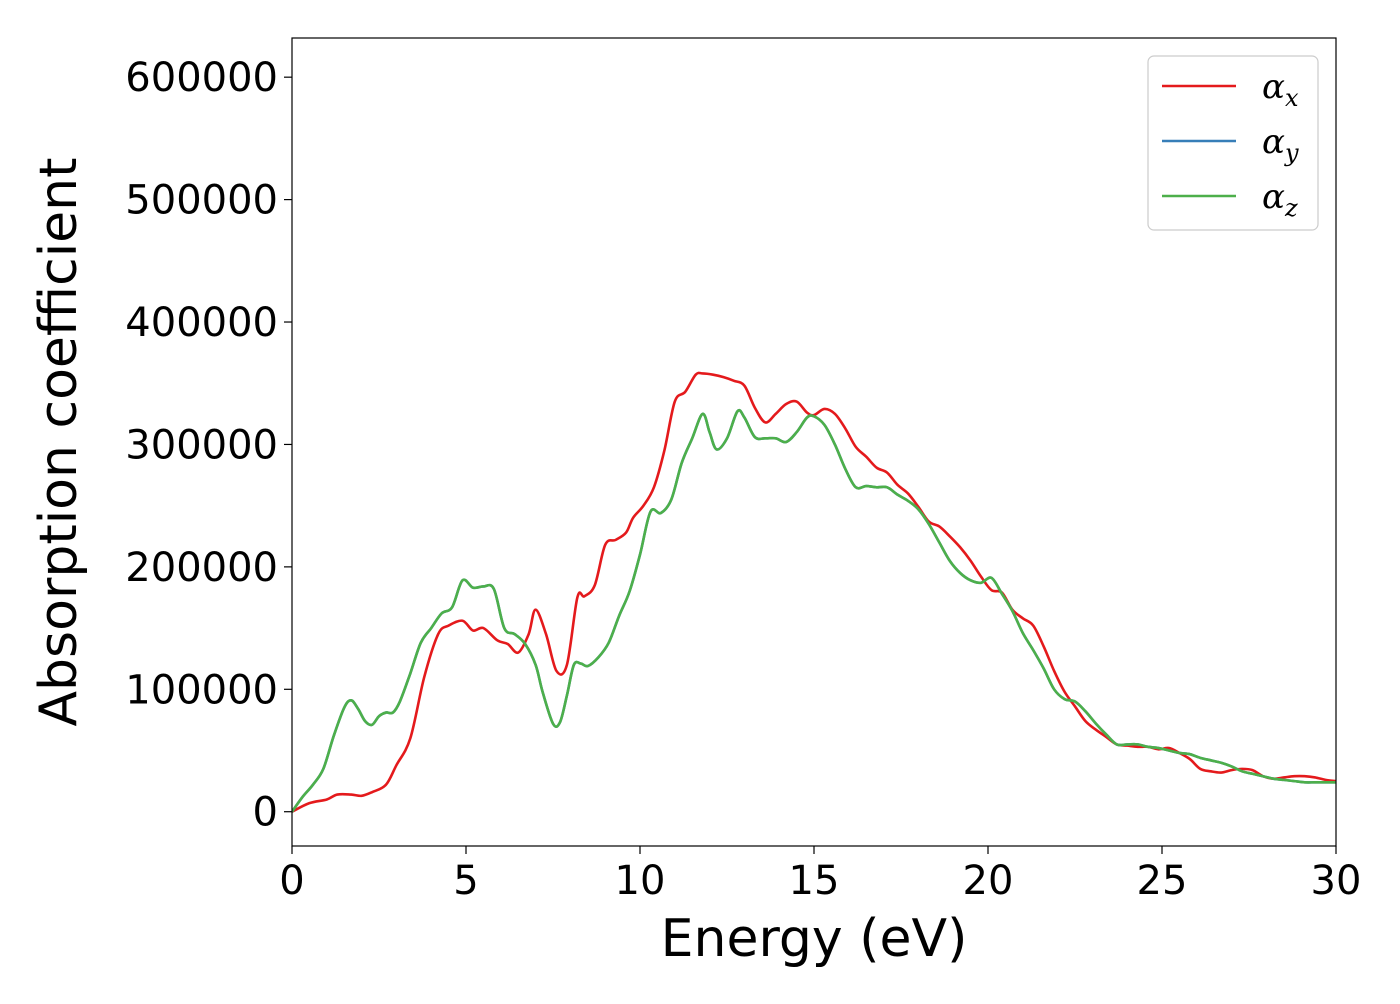 This screenshot has height=1004, width=1400. I want to click on x-tick-label: 25, so click(1162, 881).